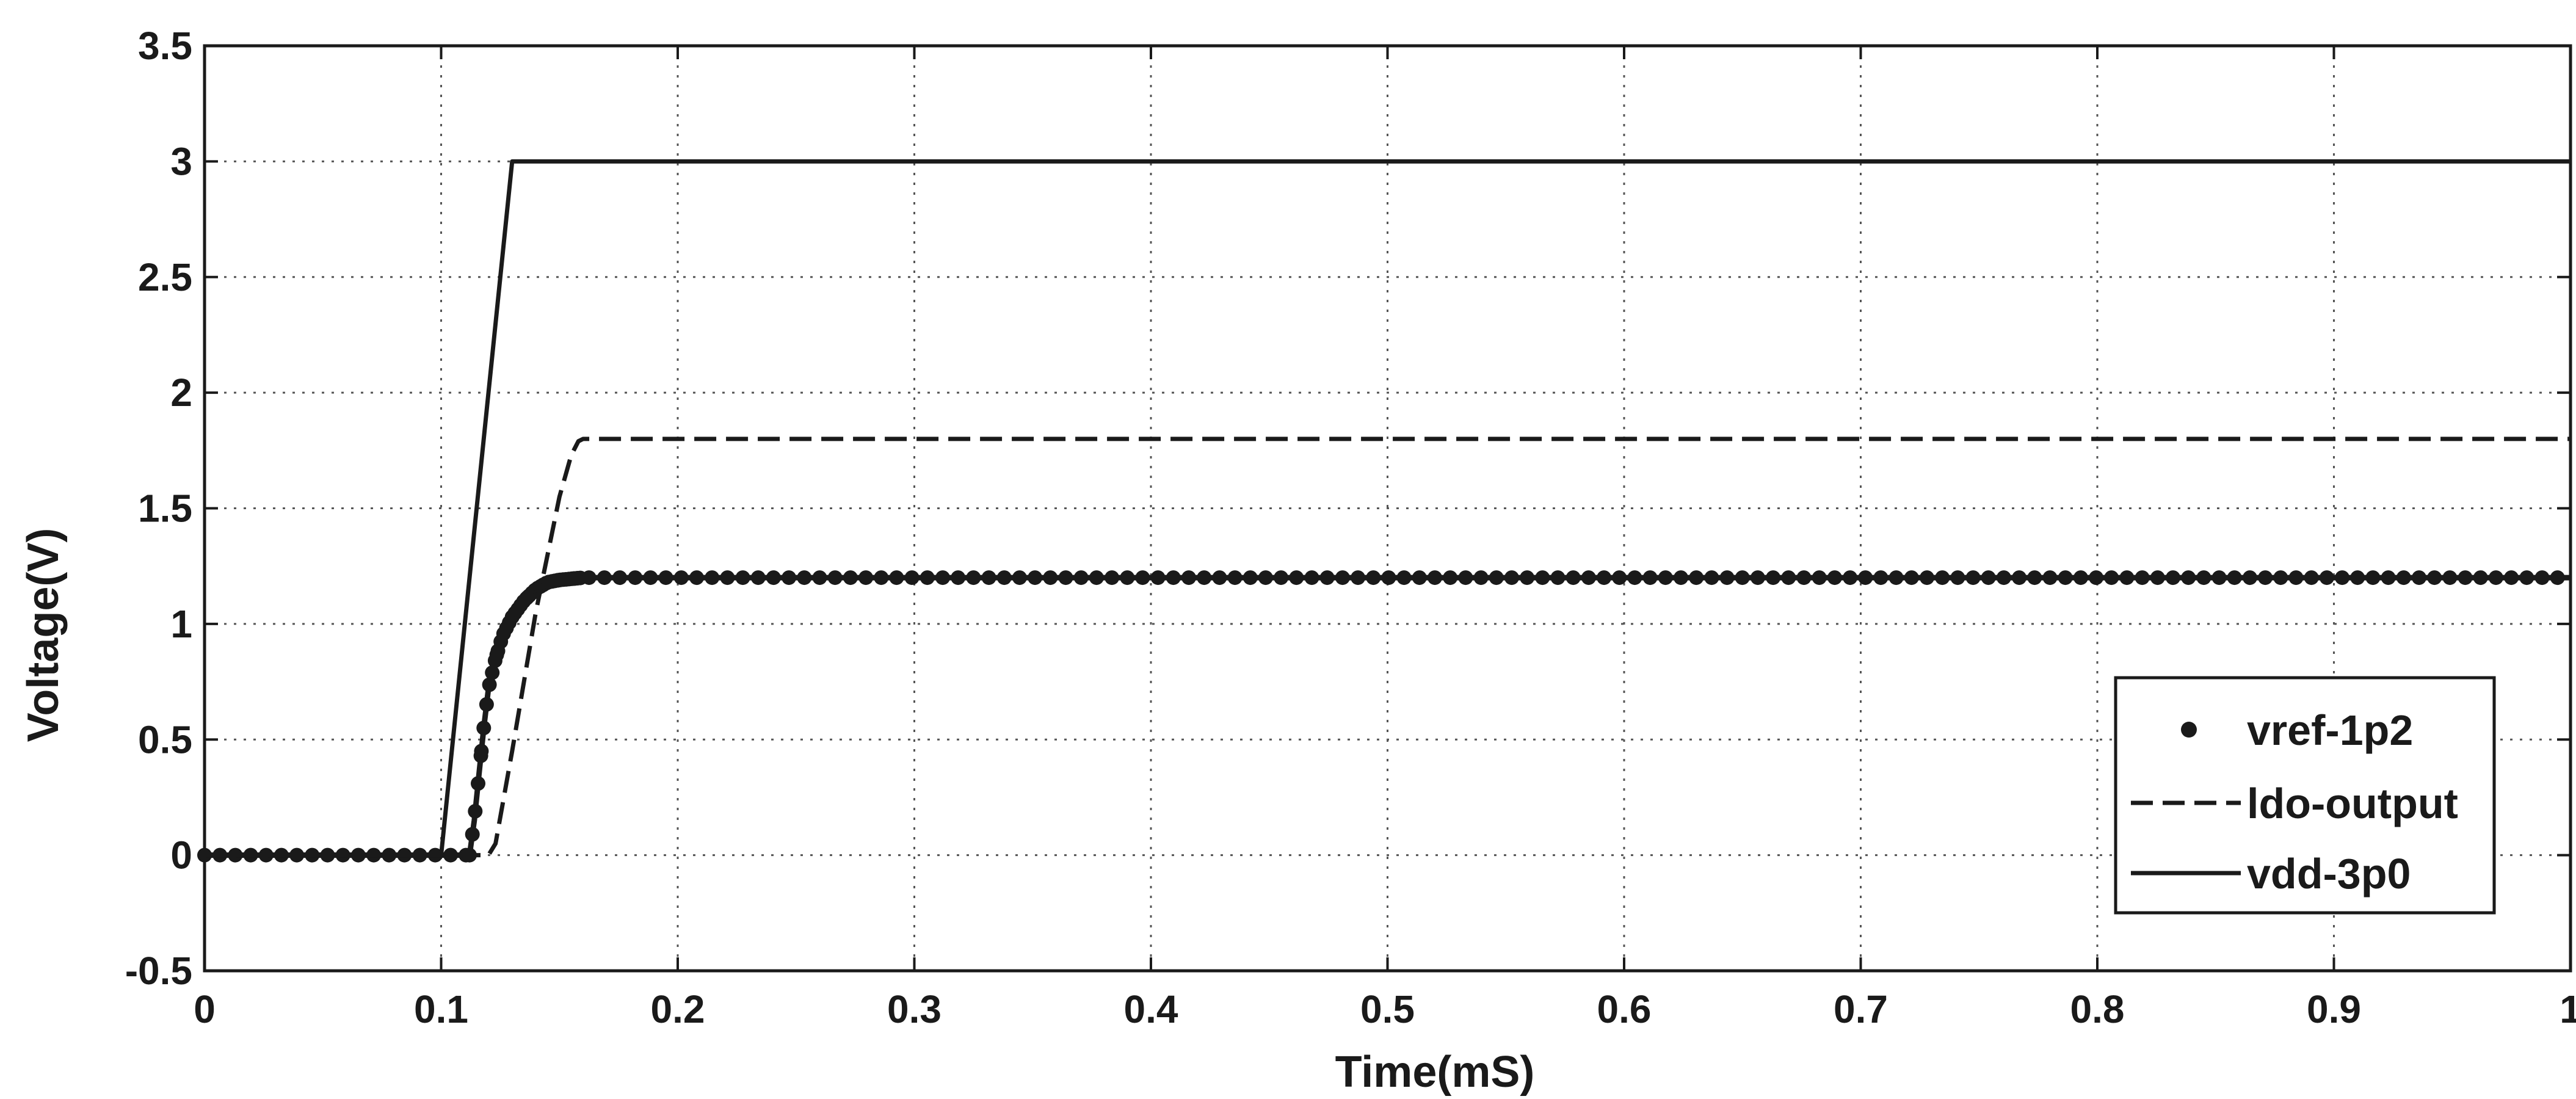 This screenshot has width=2576, height=1099. Describe the element at coordinates (678, 1009) in the screenshot. I see `x-tick-label: 0.2` at that location.